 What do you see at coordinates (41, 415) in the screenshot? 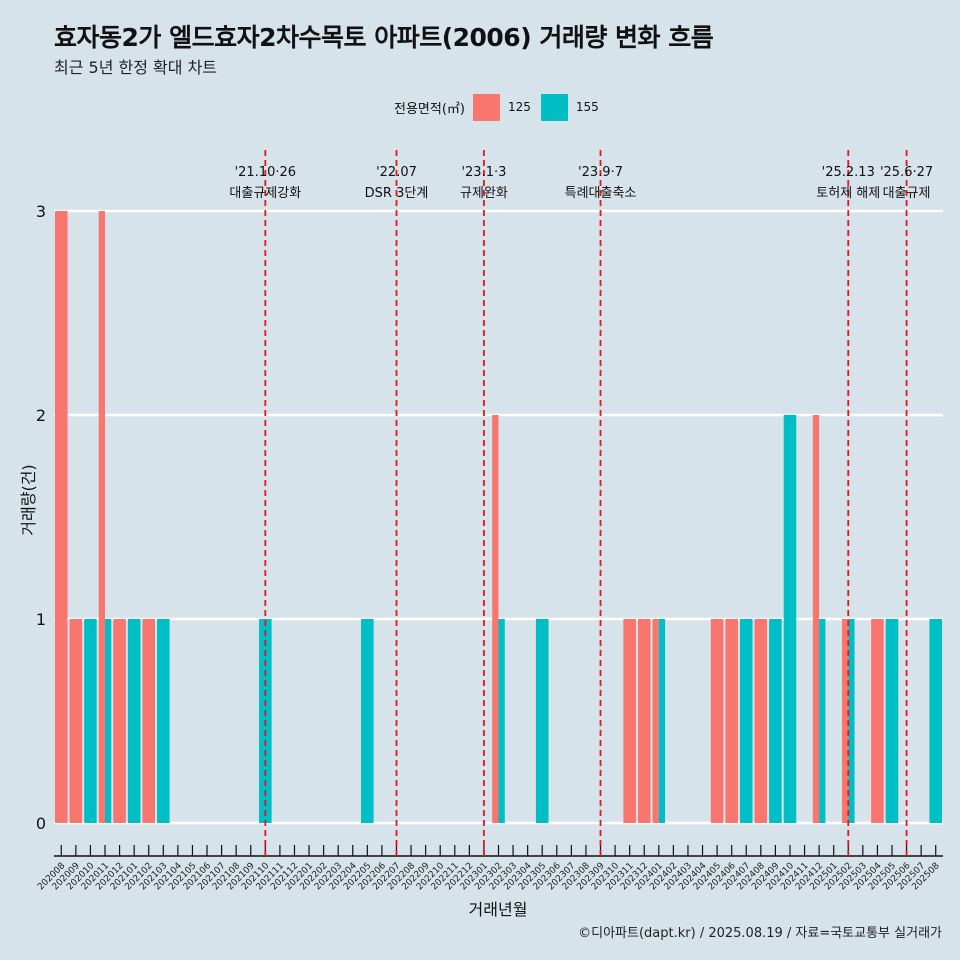
I see `y-tick-label: 2` at bounding box center [41, 415].